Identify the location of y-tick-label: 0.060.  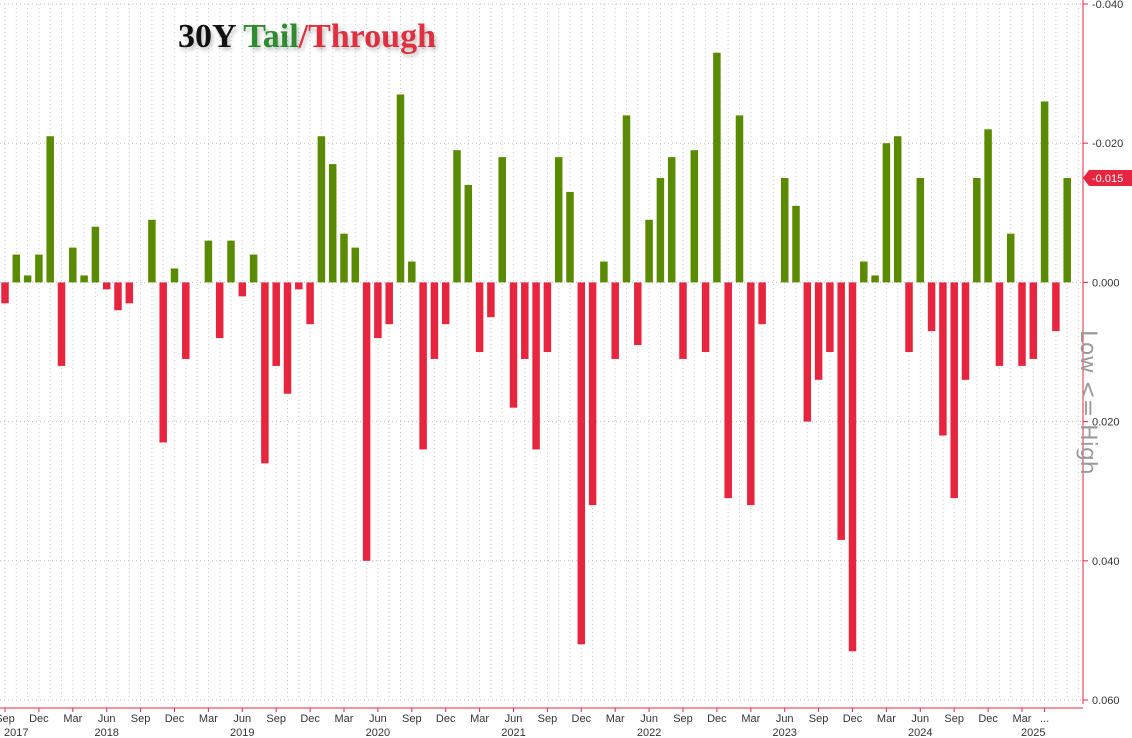
(1106, 701).